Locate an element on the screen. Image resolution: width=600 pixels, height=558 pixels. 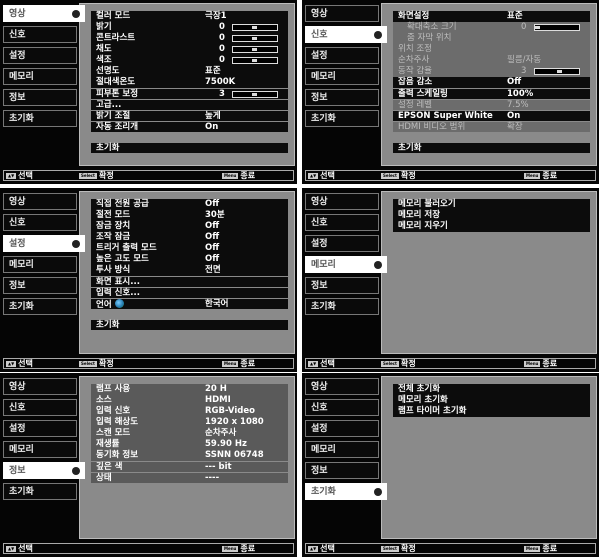
menu-item: 절전 모드 30분 is located at coordinates (189, 215).